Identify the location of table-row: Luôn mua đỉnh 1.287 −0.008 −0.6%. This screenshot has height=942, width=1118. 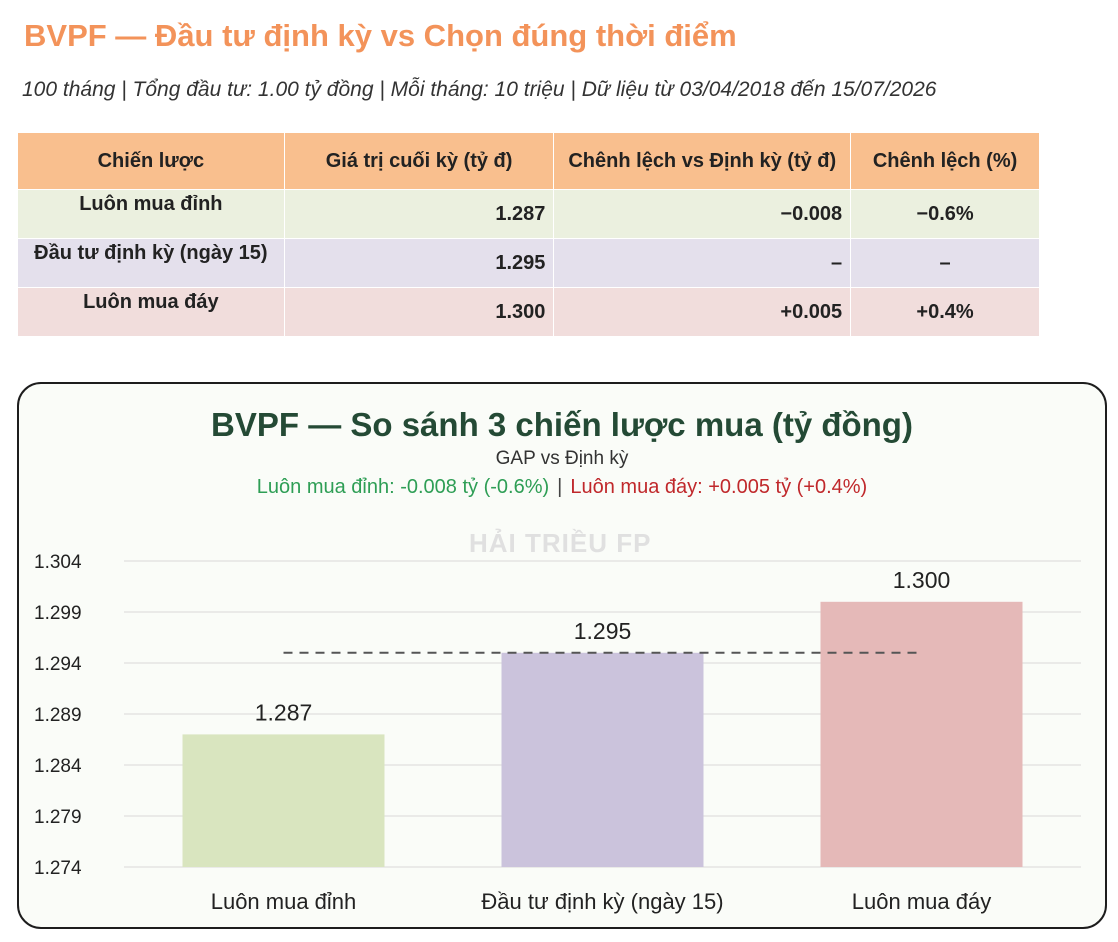
(528, 214).